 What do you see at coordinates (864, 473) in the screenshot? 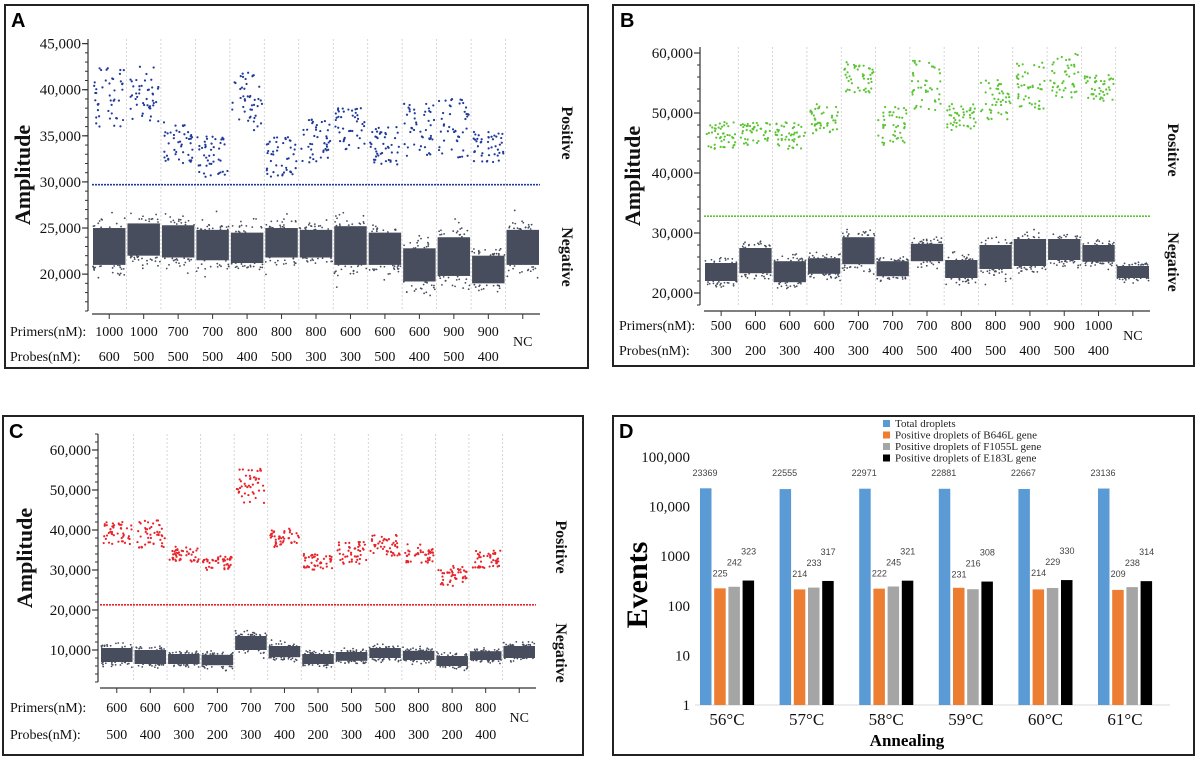
I see `bar-value-label: 22971` at bounding box center [864, 473].